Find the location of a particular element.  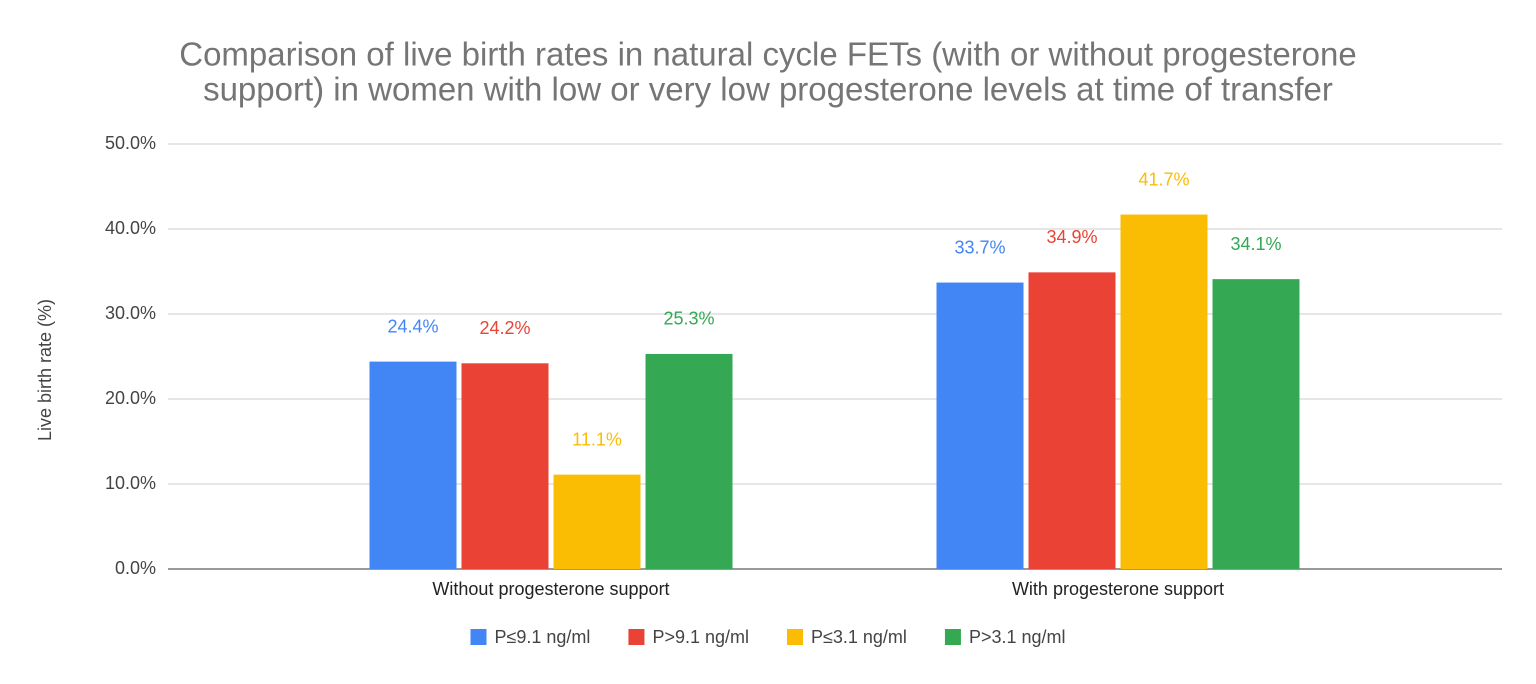

y-tick-label: 50.0% is located at coordinates (130, 143).